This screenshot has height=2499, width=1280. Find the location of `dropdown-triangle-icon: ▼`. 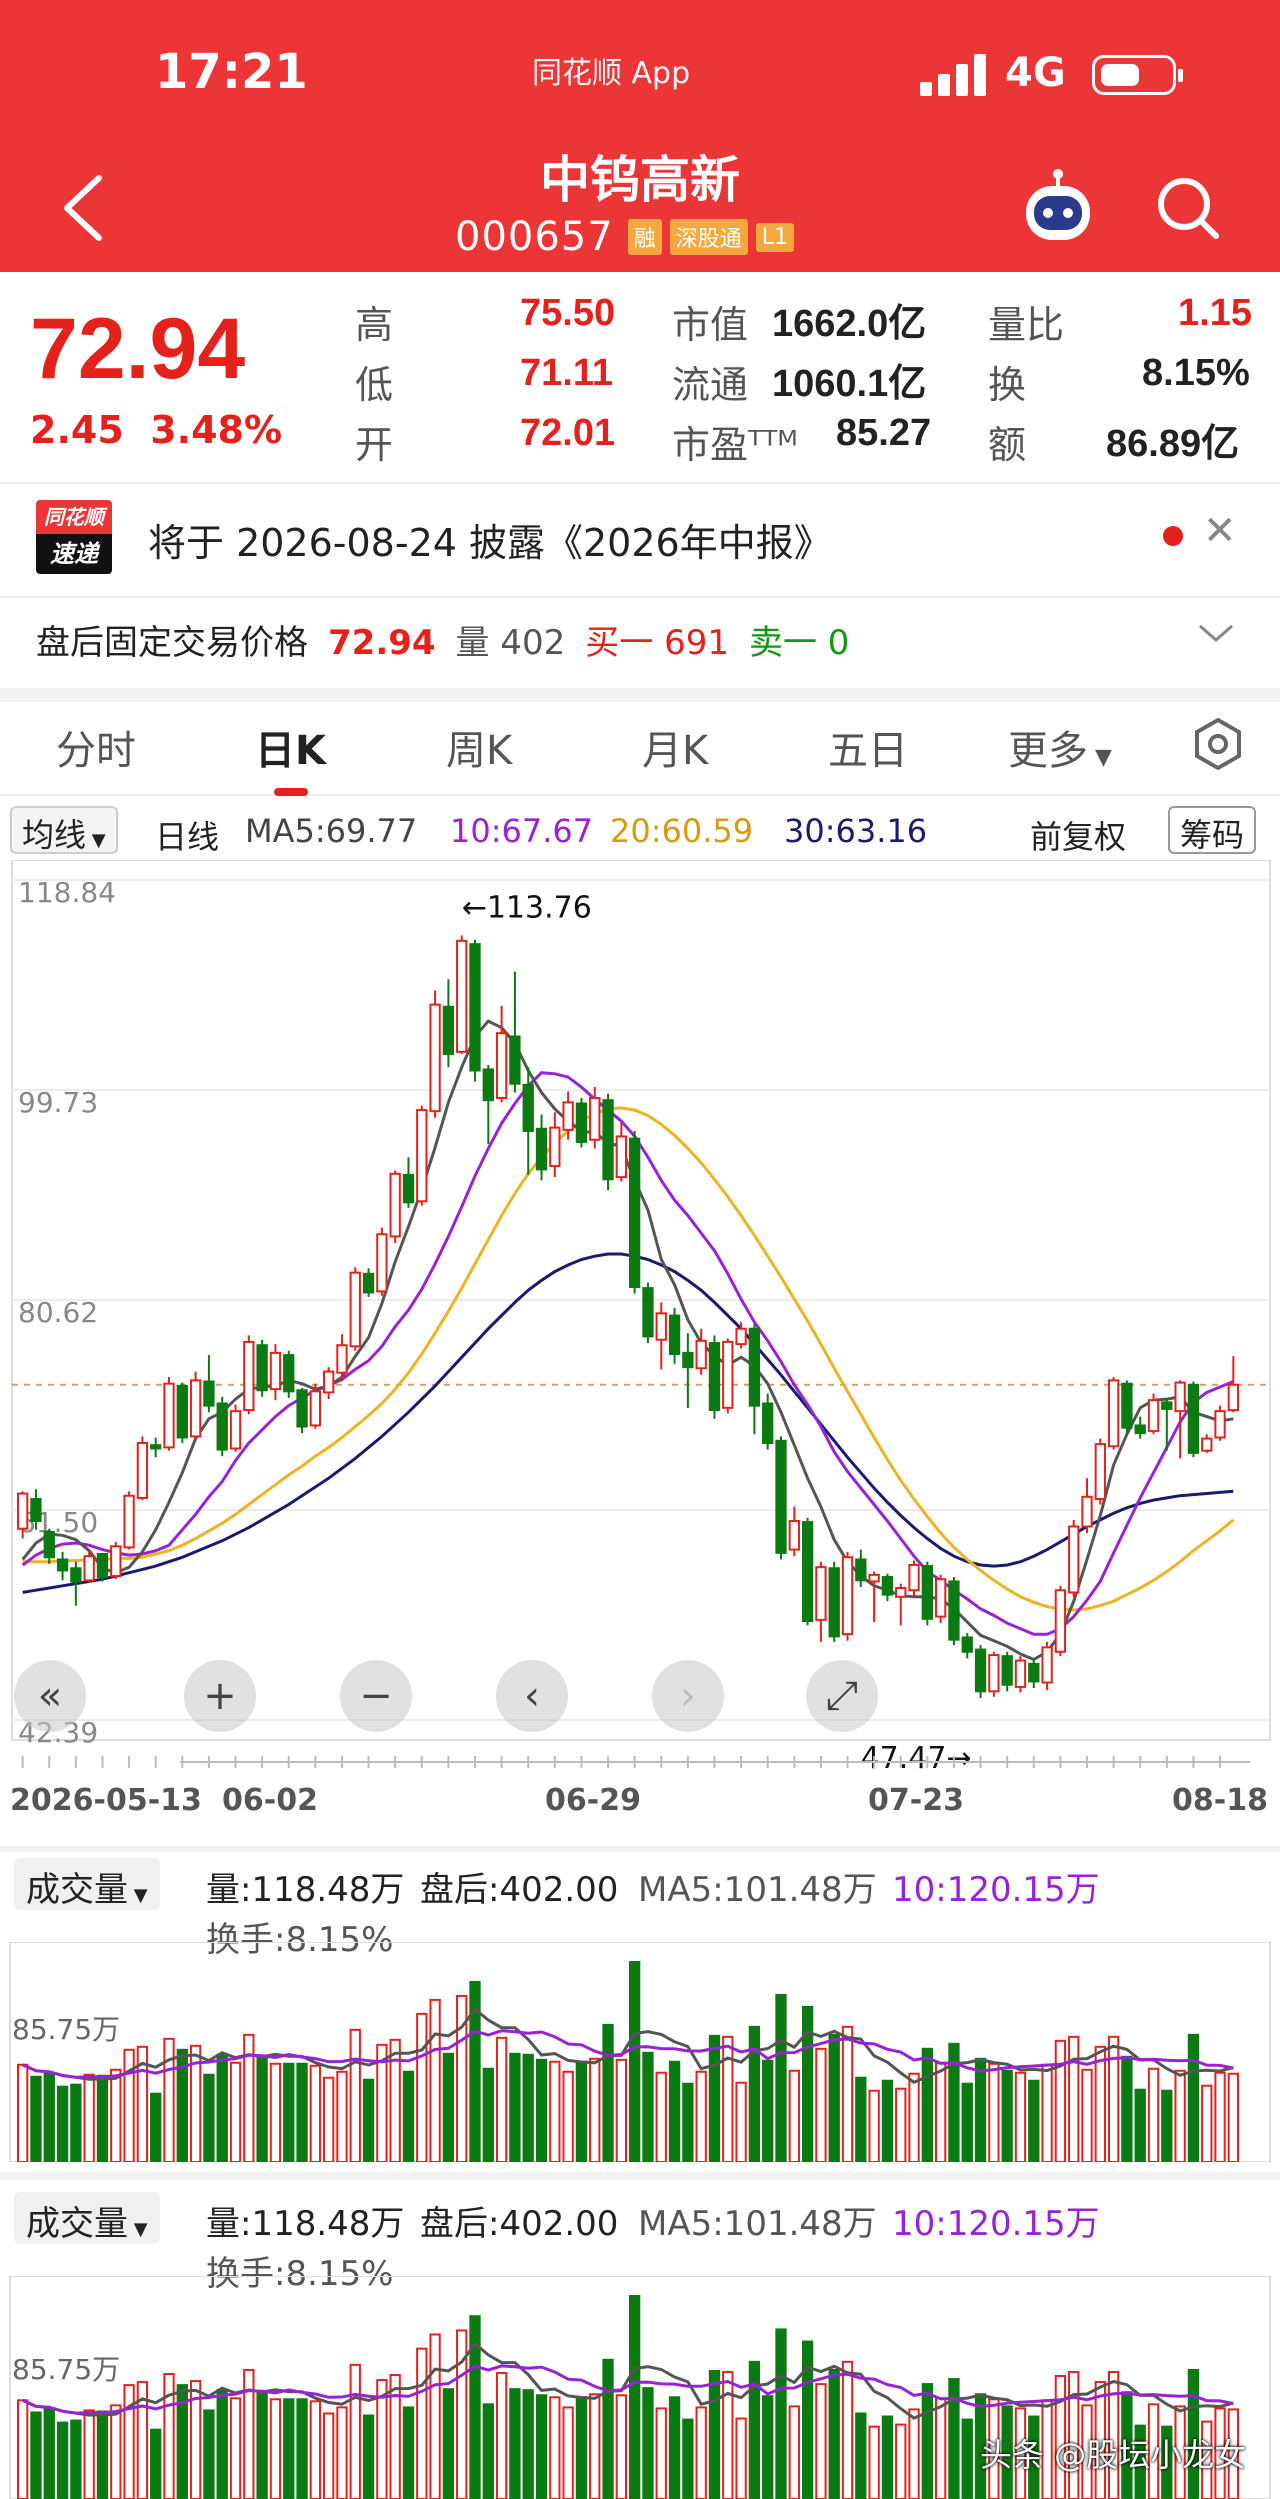

dropdown-triangle-icon: ▼ is located at coordinates (138, 1895).